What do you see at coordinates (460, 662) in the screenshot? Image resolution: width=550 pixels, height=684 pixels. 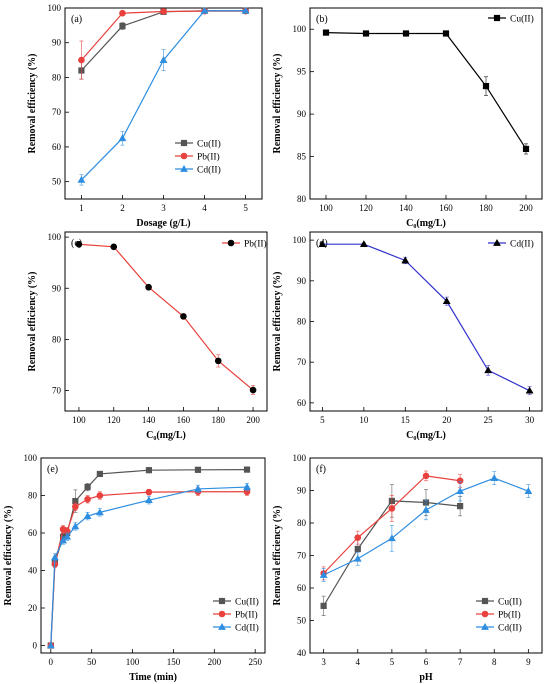 I see `x-tick-label: 7` at bounding box center [460, 662].